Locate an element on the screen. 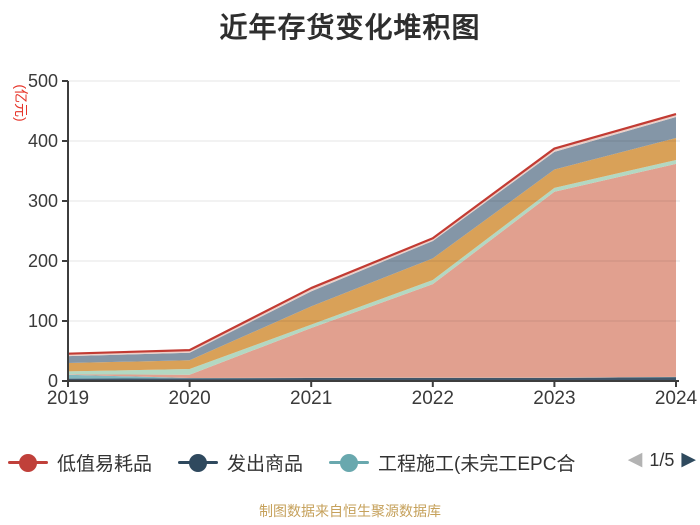 This screenshot has height=525, width=700. legend-item-2: 发出商品 is located at coordinates (240, 462).